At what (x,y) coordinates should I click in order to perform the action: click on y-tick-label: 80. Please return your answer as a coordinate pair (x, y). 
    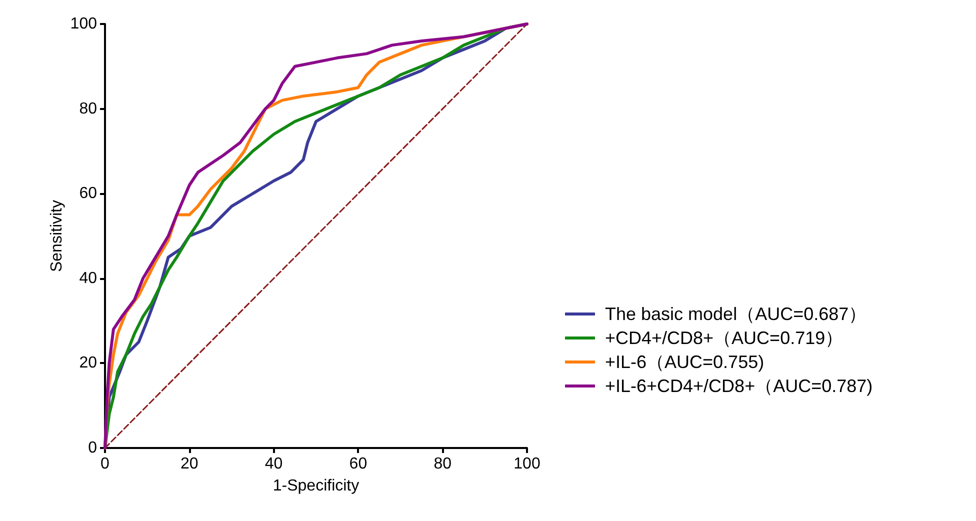
    Looking at the image, I should click on (88, 109).